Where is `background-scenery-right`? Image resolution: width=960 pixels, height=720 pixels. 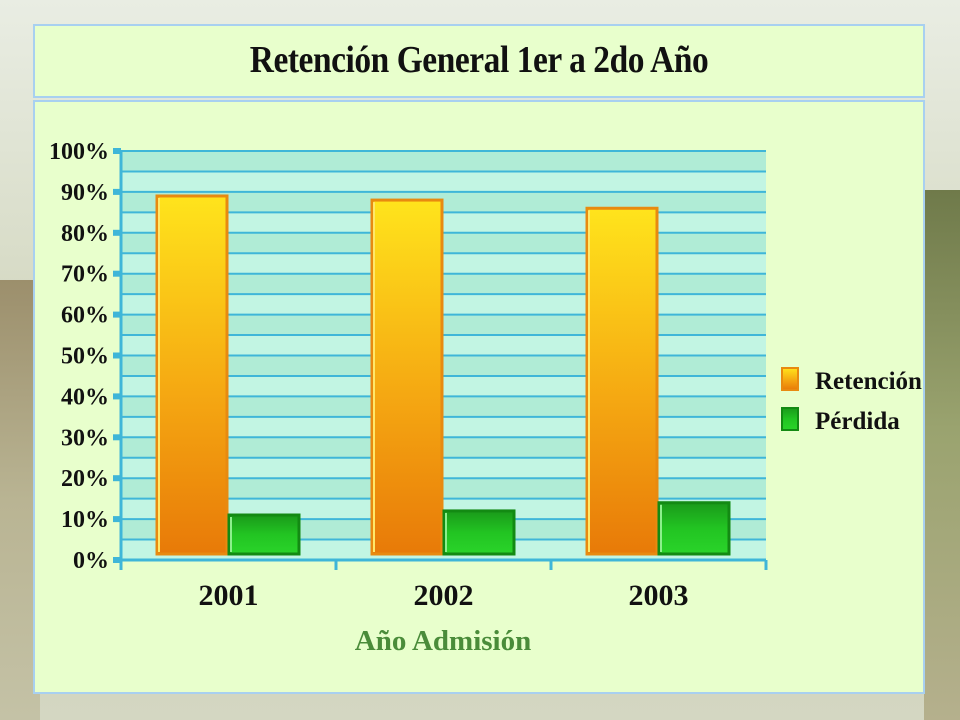
background-scenery-right is located at coordinates (942, 455).